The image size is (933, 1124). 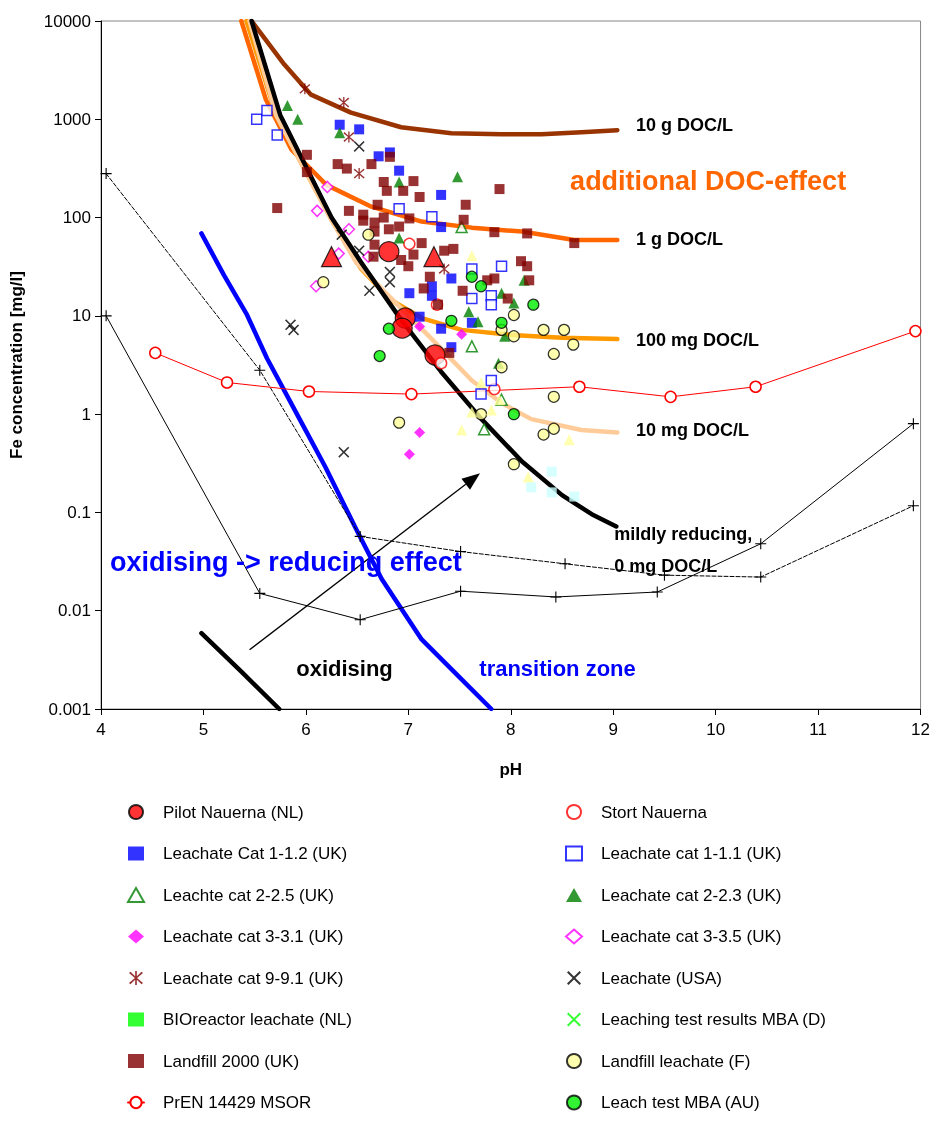 I want to click on x-tick-label: 5, so click(x=203, y=729).